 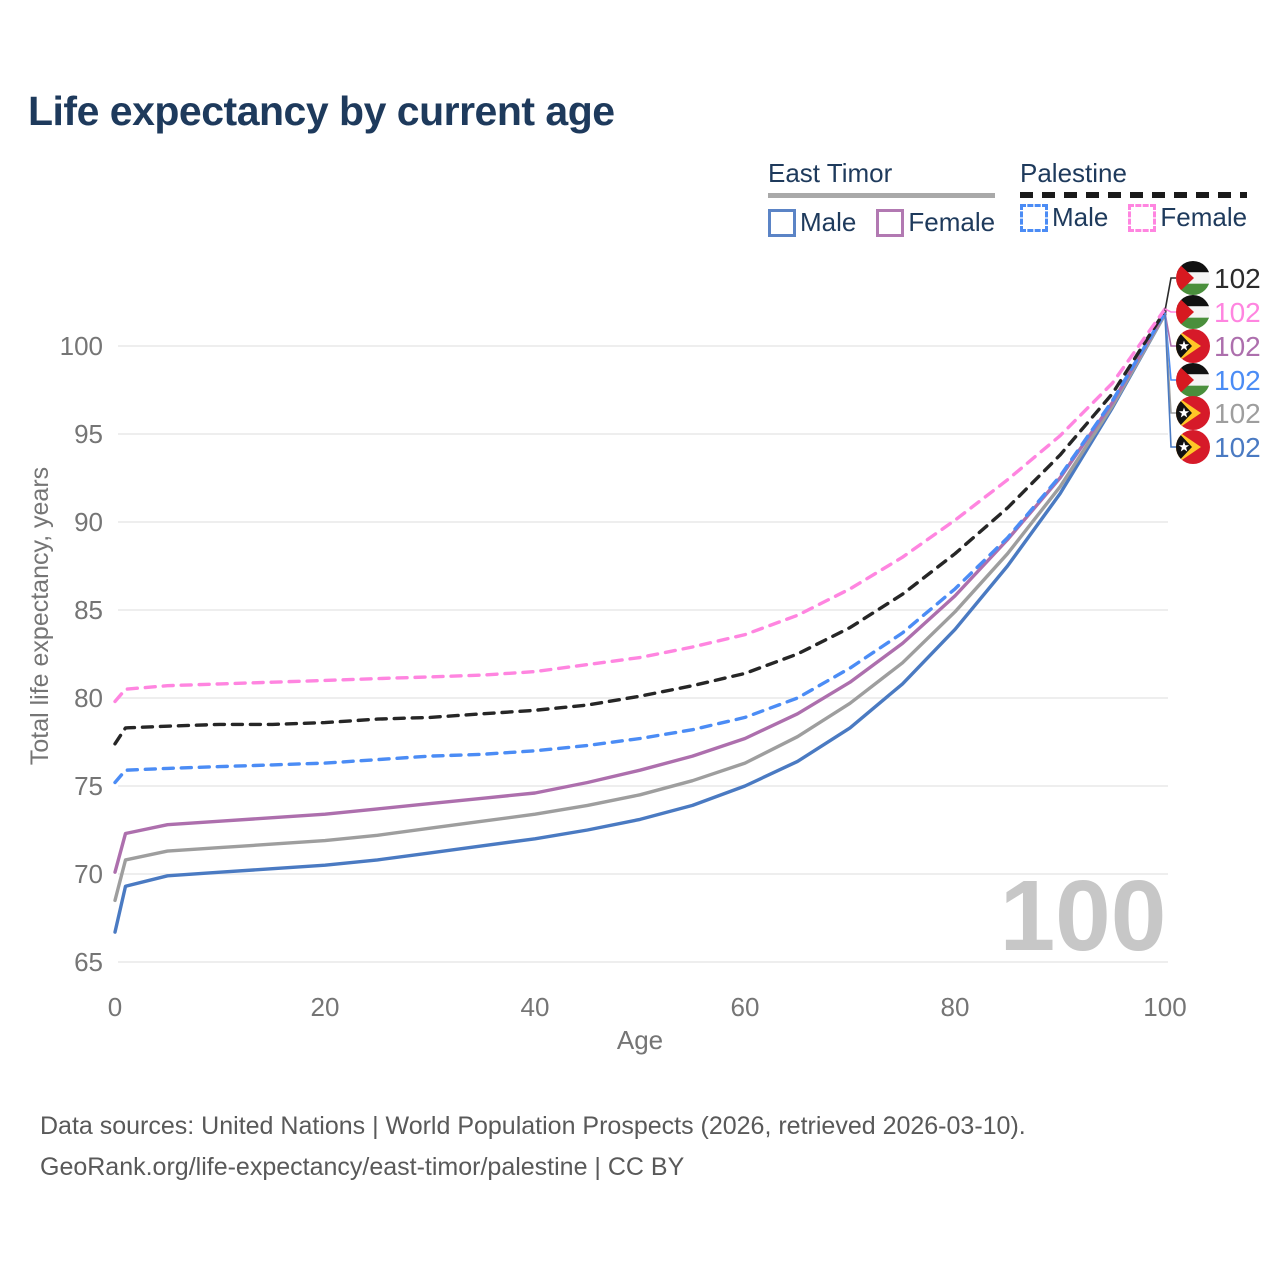 I want to click on y-axis-title: Total life expectancy, years, so click(x=40, y=616).